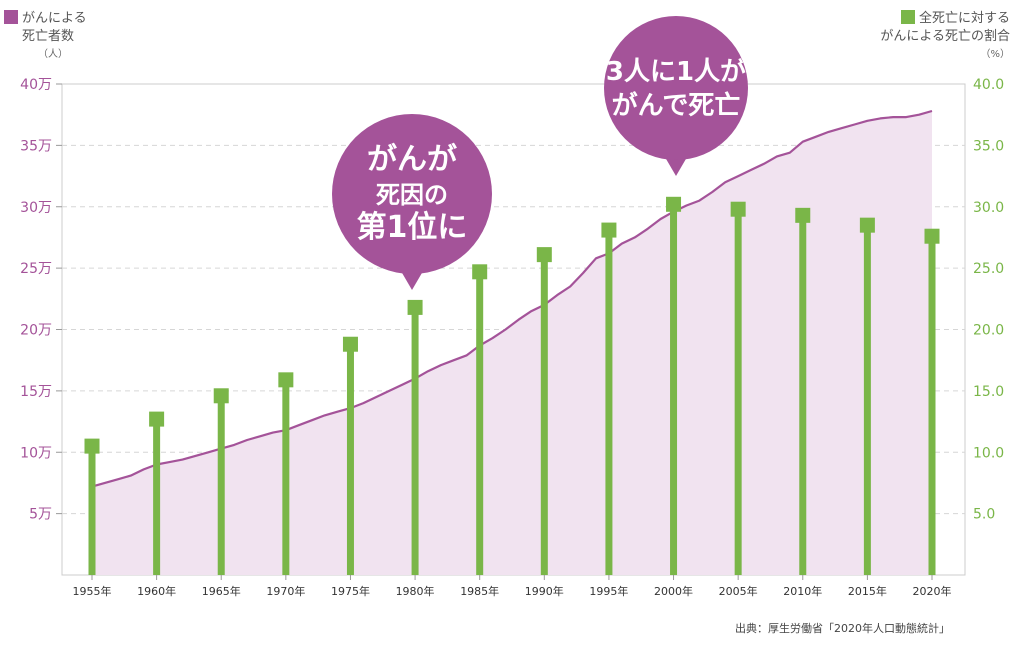  I want to click on x-tick-label: 2005年, so click(738, 591).